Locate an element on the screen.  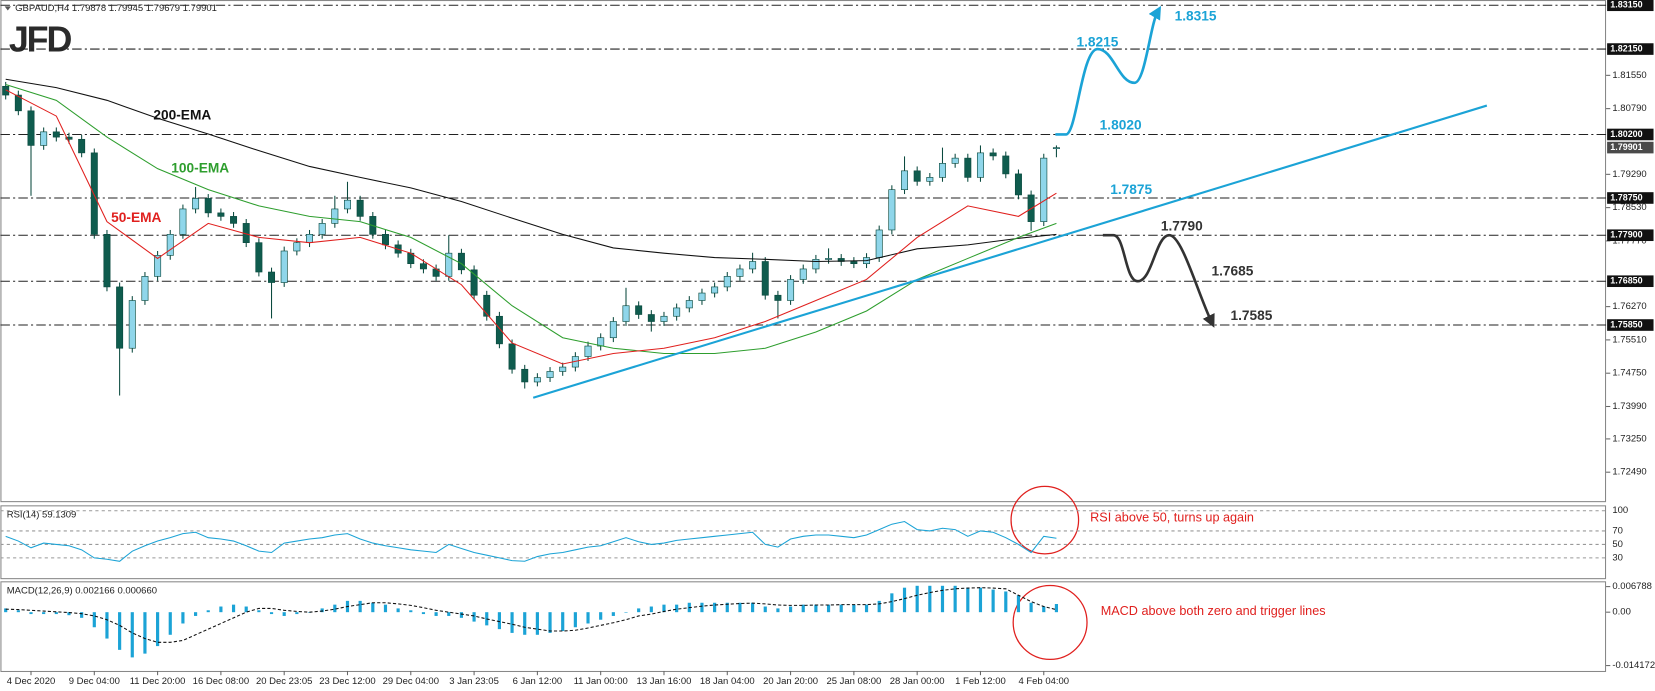
y-tick-label: 70 is located at coordinates (1617, 530).